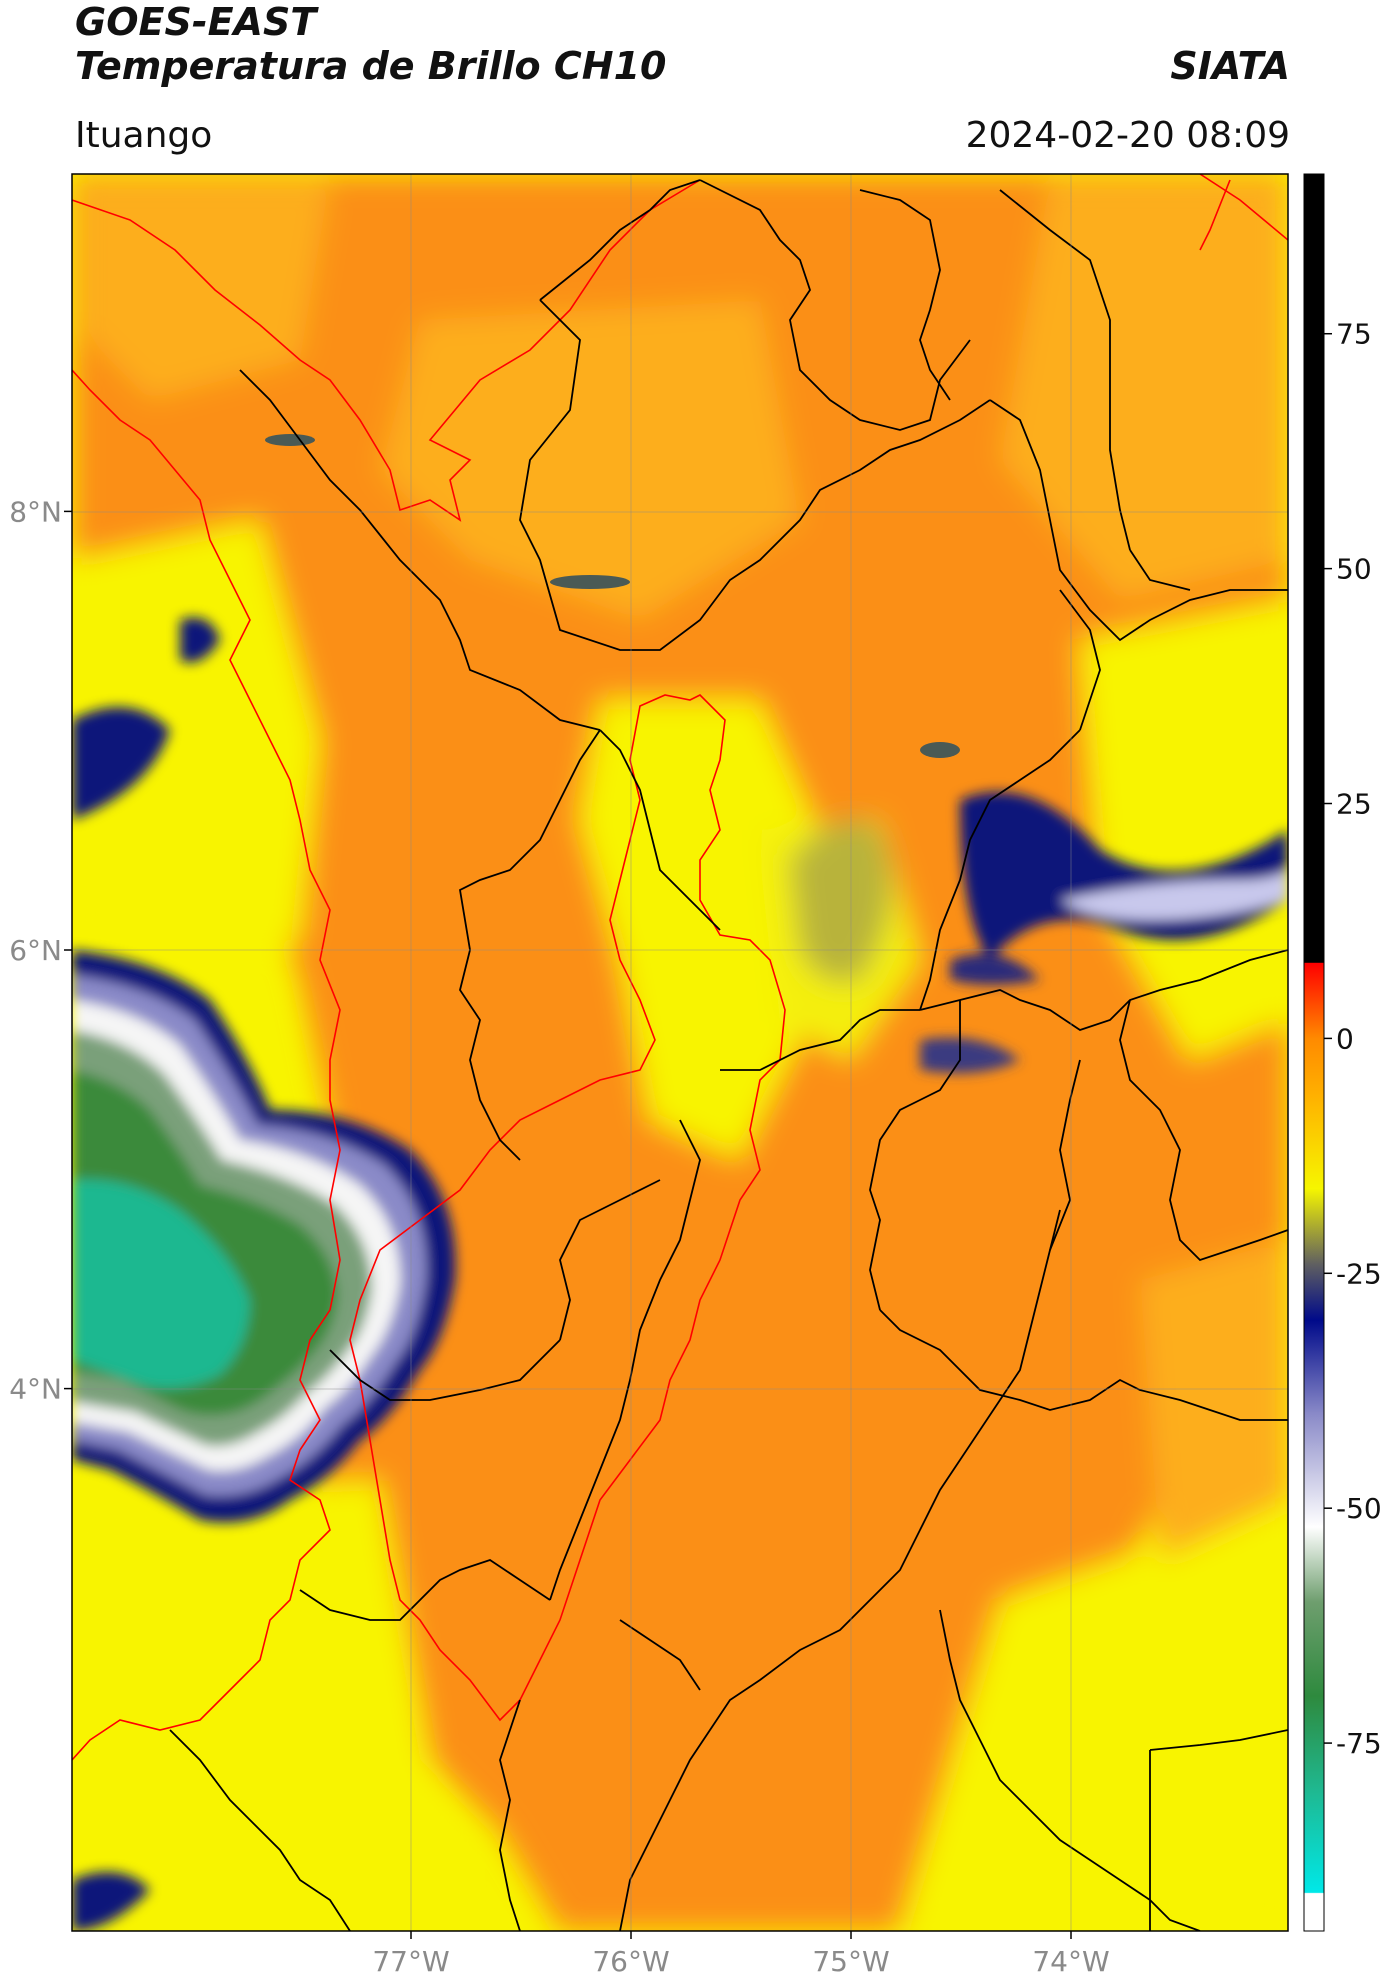  What do you see at coordinates (1230, 66) in the screenshot?
I see `organization-label: SIATA` at bounding box center [1230, 66].